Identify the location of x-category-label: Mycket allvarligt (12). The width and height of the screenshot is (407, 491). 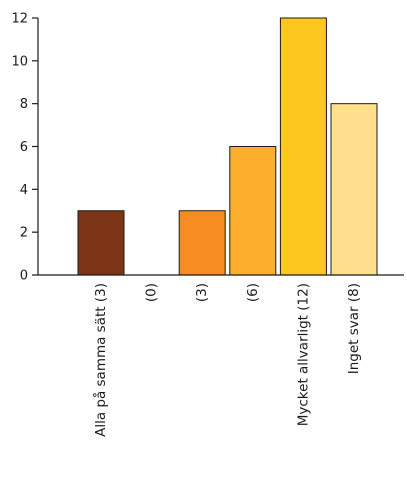
(303, 354).